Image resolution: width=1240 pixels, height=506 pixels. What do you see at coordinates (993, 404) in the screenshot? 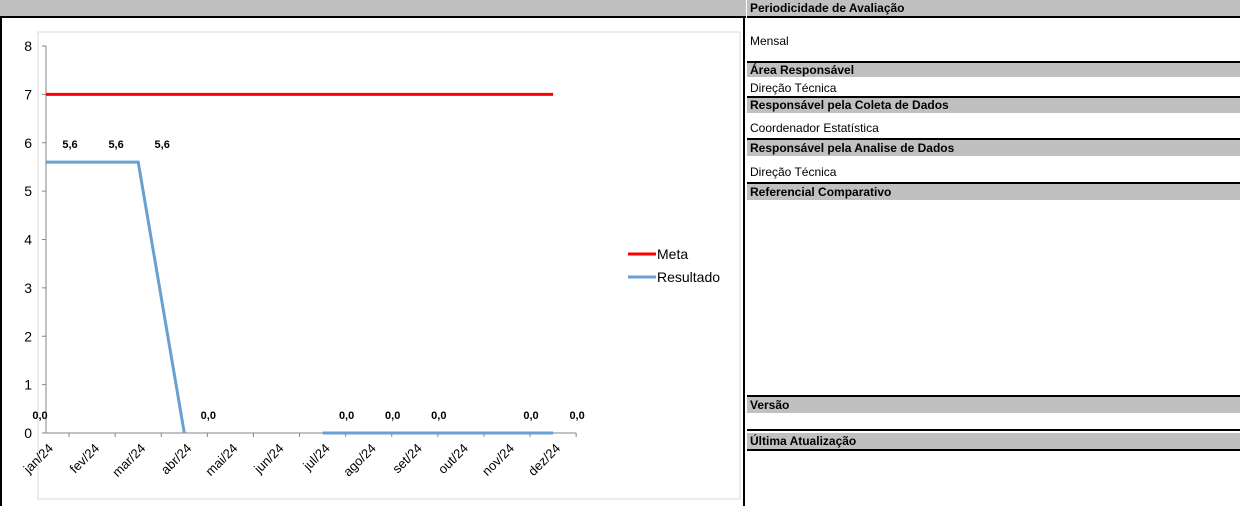
I see `versao-label: Versão` at bounding box center [993, 404].